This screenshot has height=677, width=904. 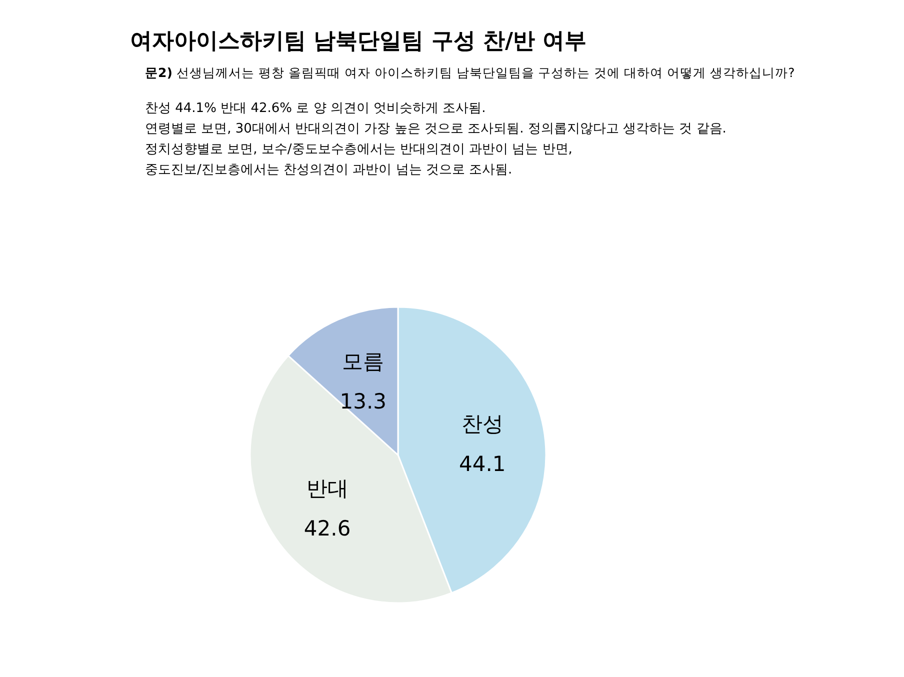 What do you see at coordinates (358, 149) in the screenshot?
I see `annotation: 정치성향별로 보면, 보수/중도보수층에서는 반대의견이 과반이 넘는 반면,` at bounding box center [358, 149].